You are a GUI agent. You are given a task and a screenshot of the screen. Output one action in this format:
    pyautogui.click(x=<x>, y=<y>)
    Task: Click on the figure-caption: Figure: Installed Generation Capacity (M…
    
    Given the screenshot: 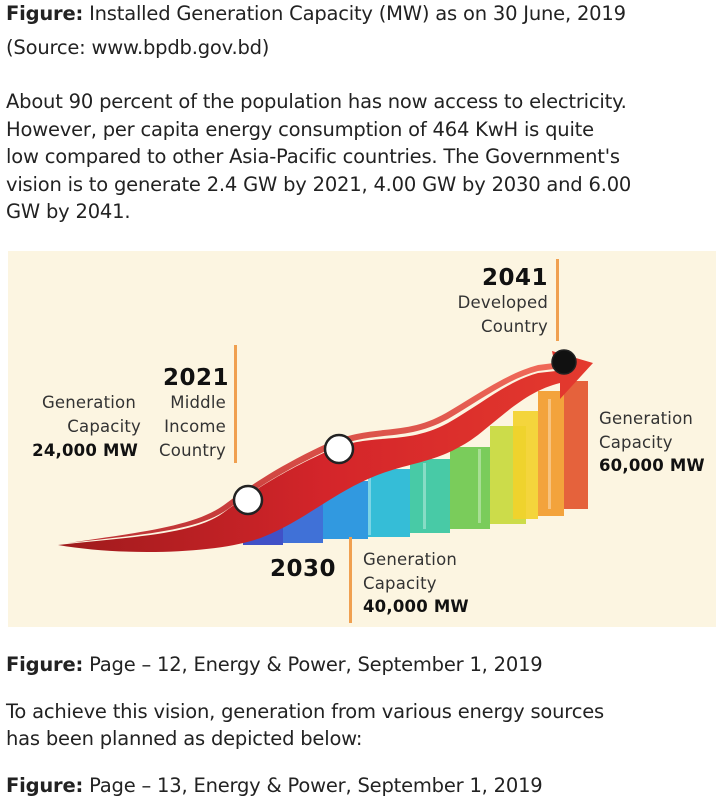 What is the action you would take?
    pyautogui.click(x=316, y=13)
    